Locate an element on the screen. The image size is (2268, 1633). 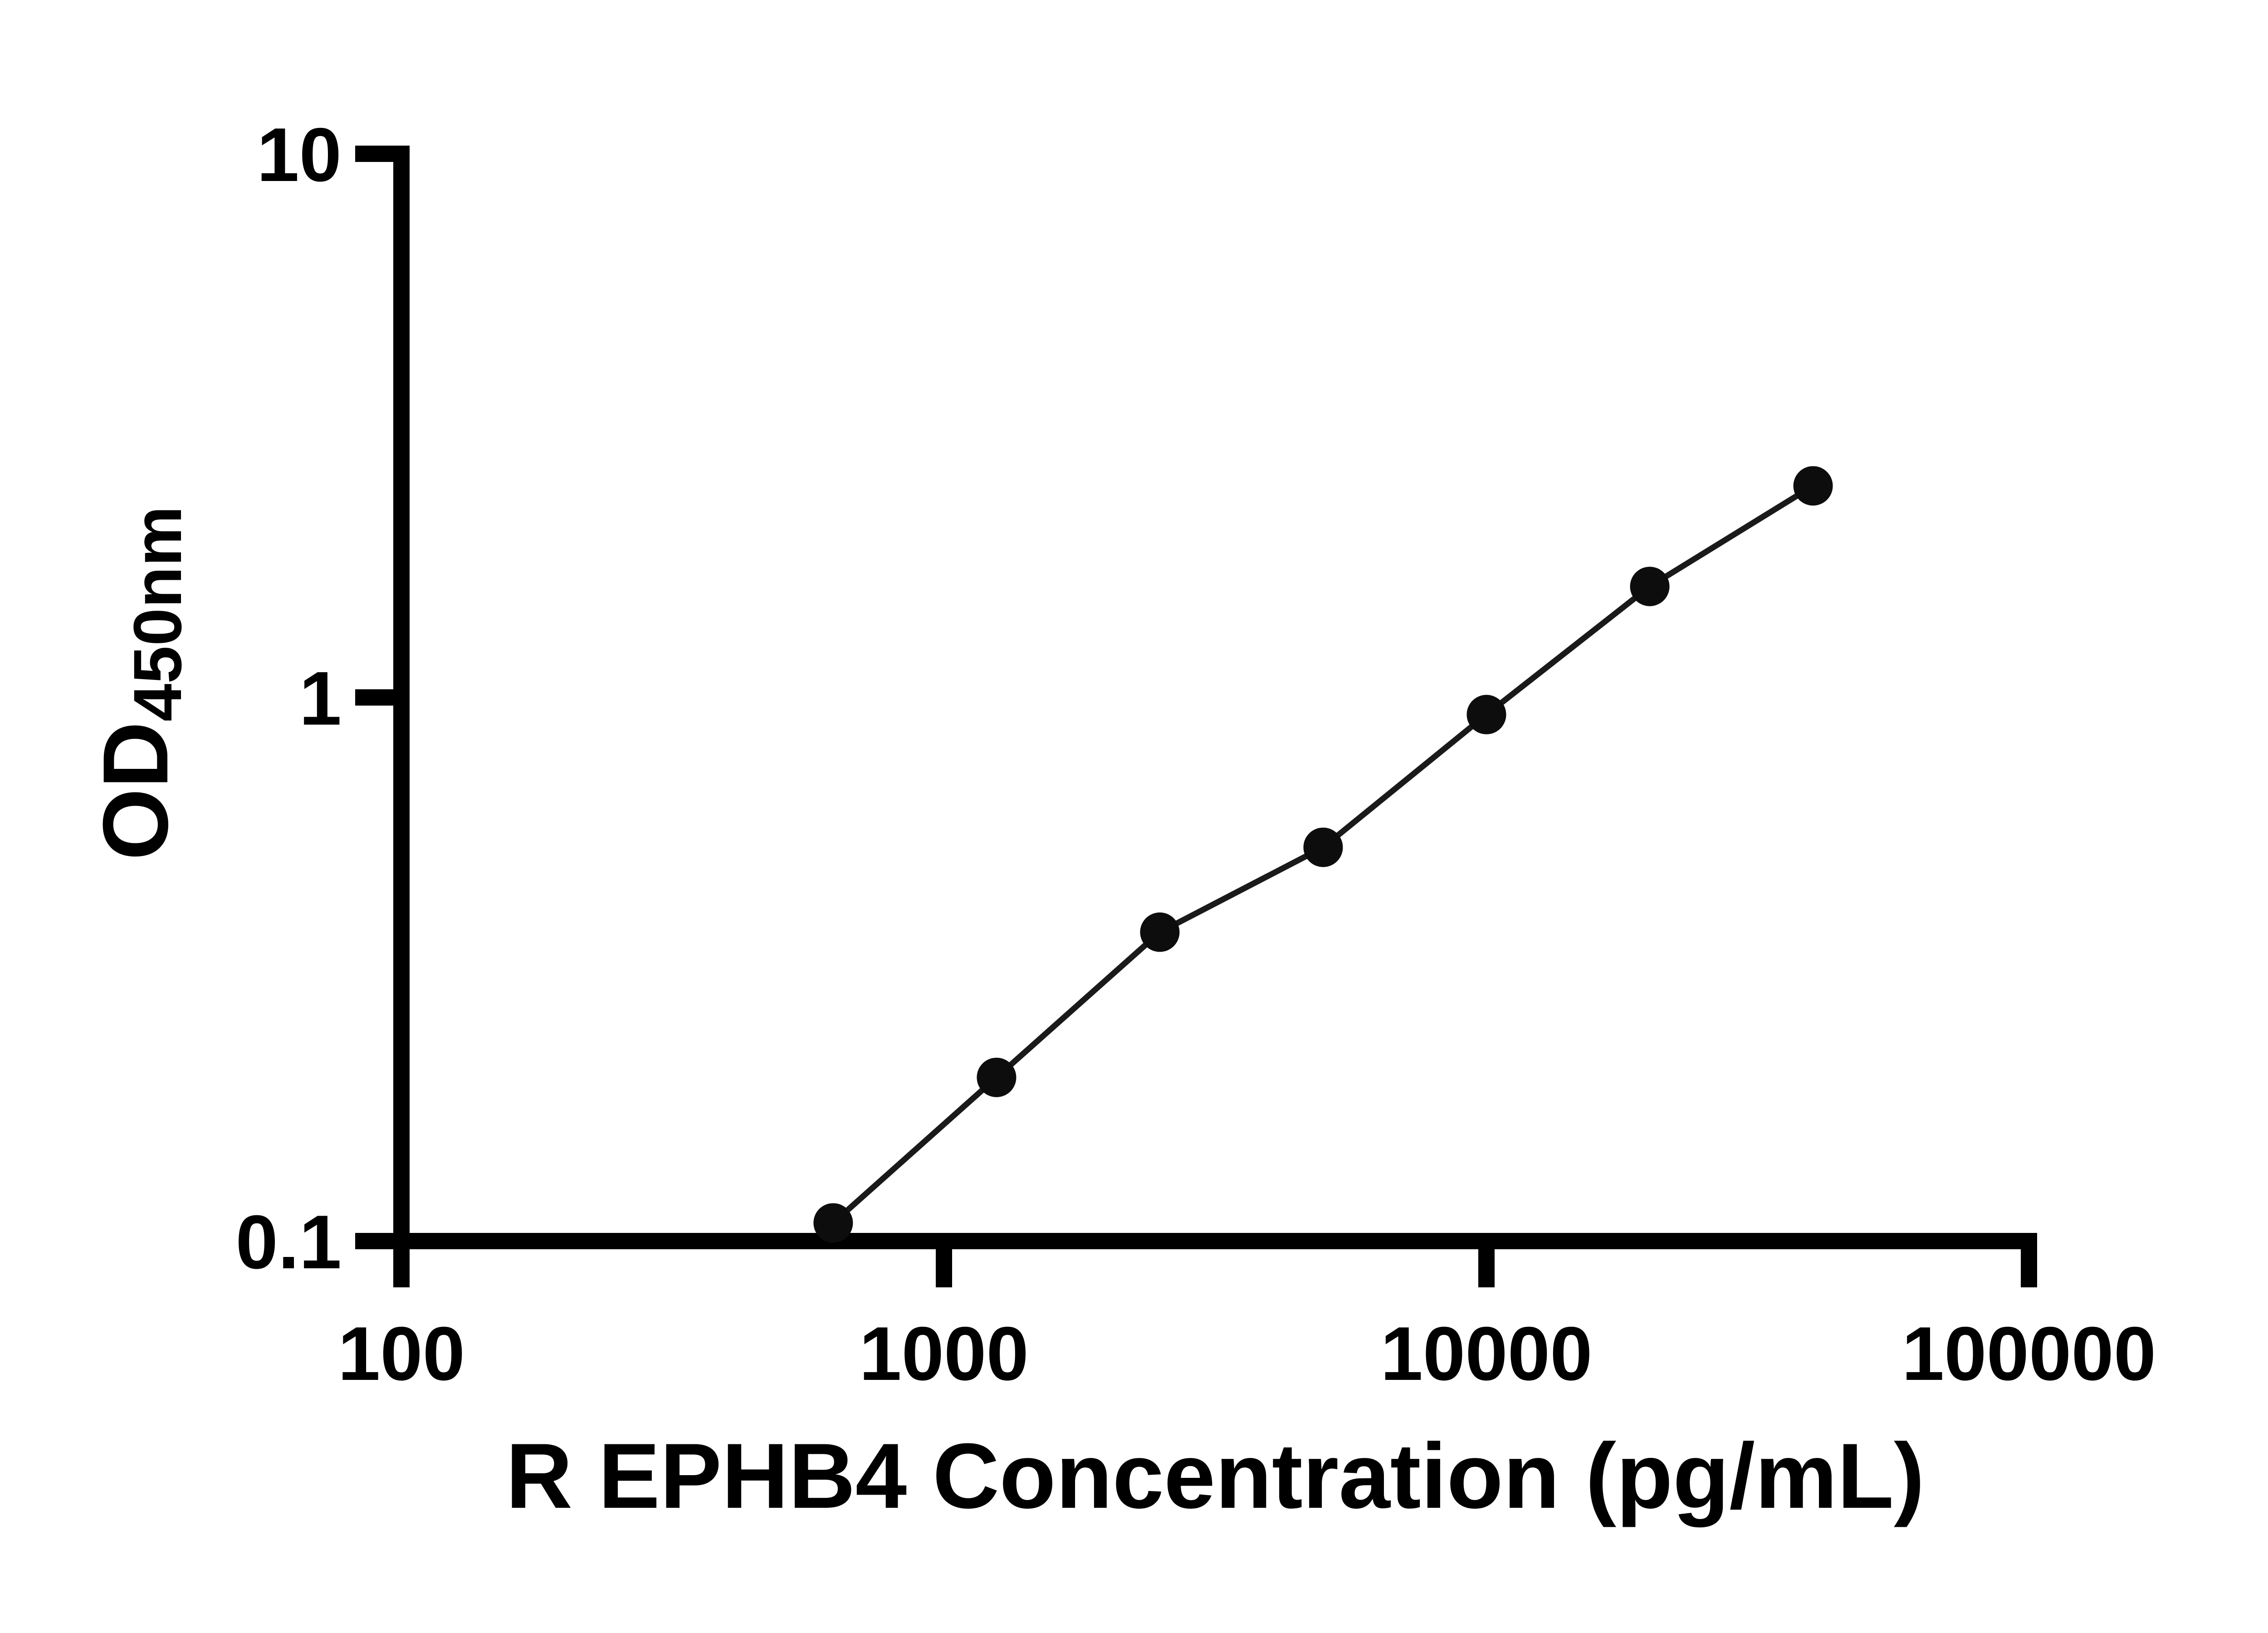
y-tick-label: 1 is located at coordinates (320, 698).